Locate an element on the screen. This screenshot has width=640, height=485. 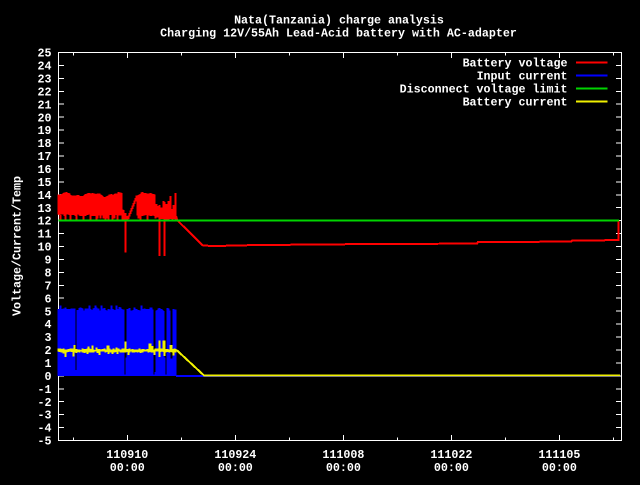
svg-text: 17 is located at coordinates (45, 157).